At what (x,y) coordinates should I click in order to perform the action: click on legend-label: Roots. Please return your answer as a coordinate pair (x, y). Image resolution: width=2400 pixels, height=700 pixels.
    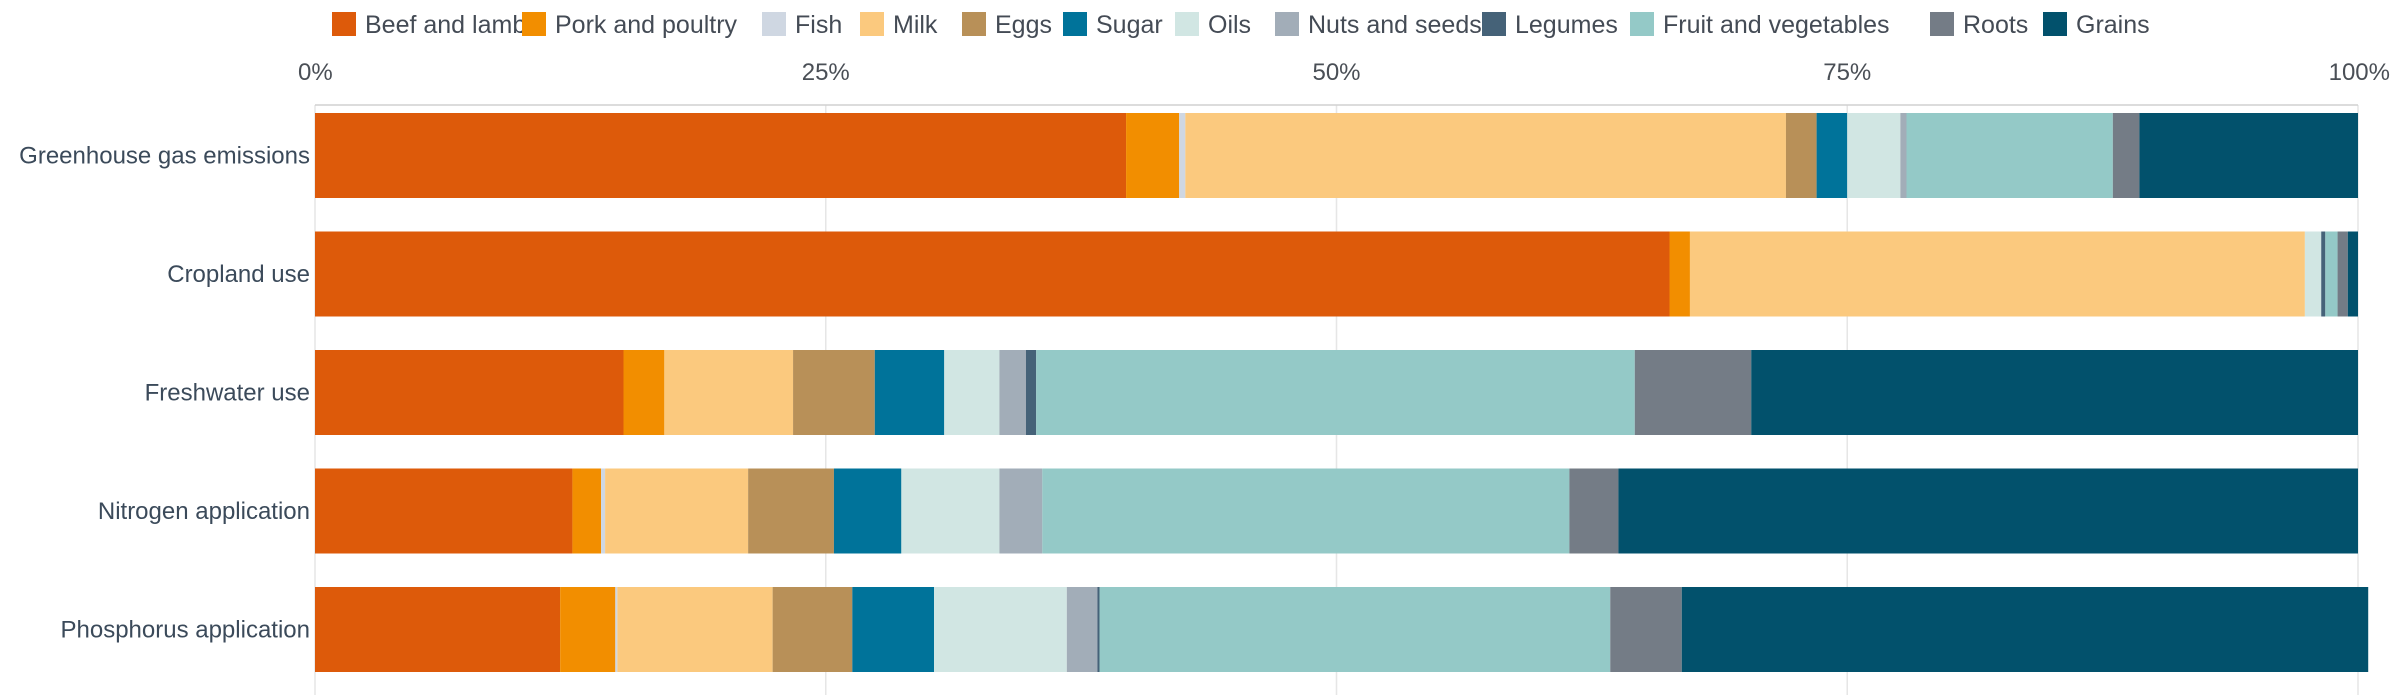
    Looking at the image, I should click on (1995, 25).